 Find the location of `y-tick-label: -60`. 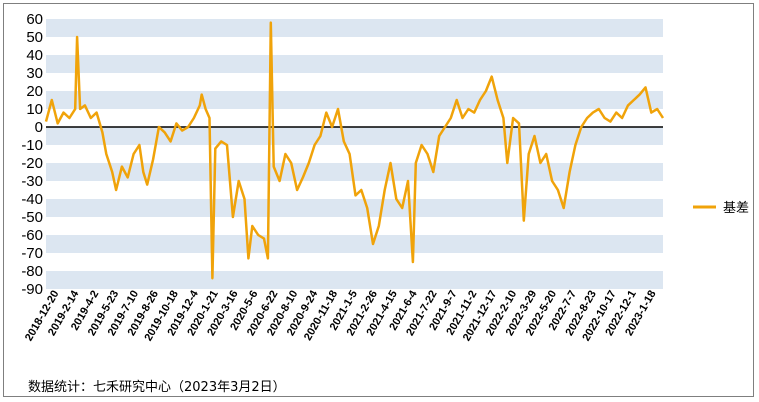

y-tick-label: -60 is located at coordinates (32, 235).